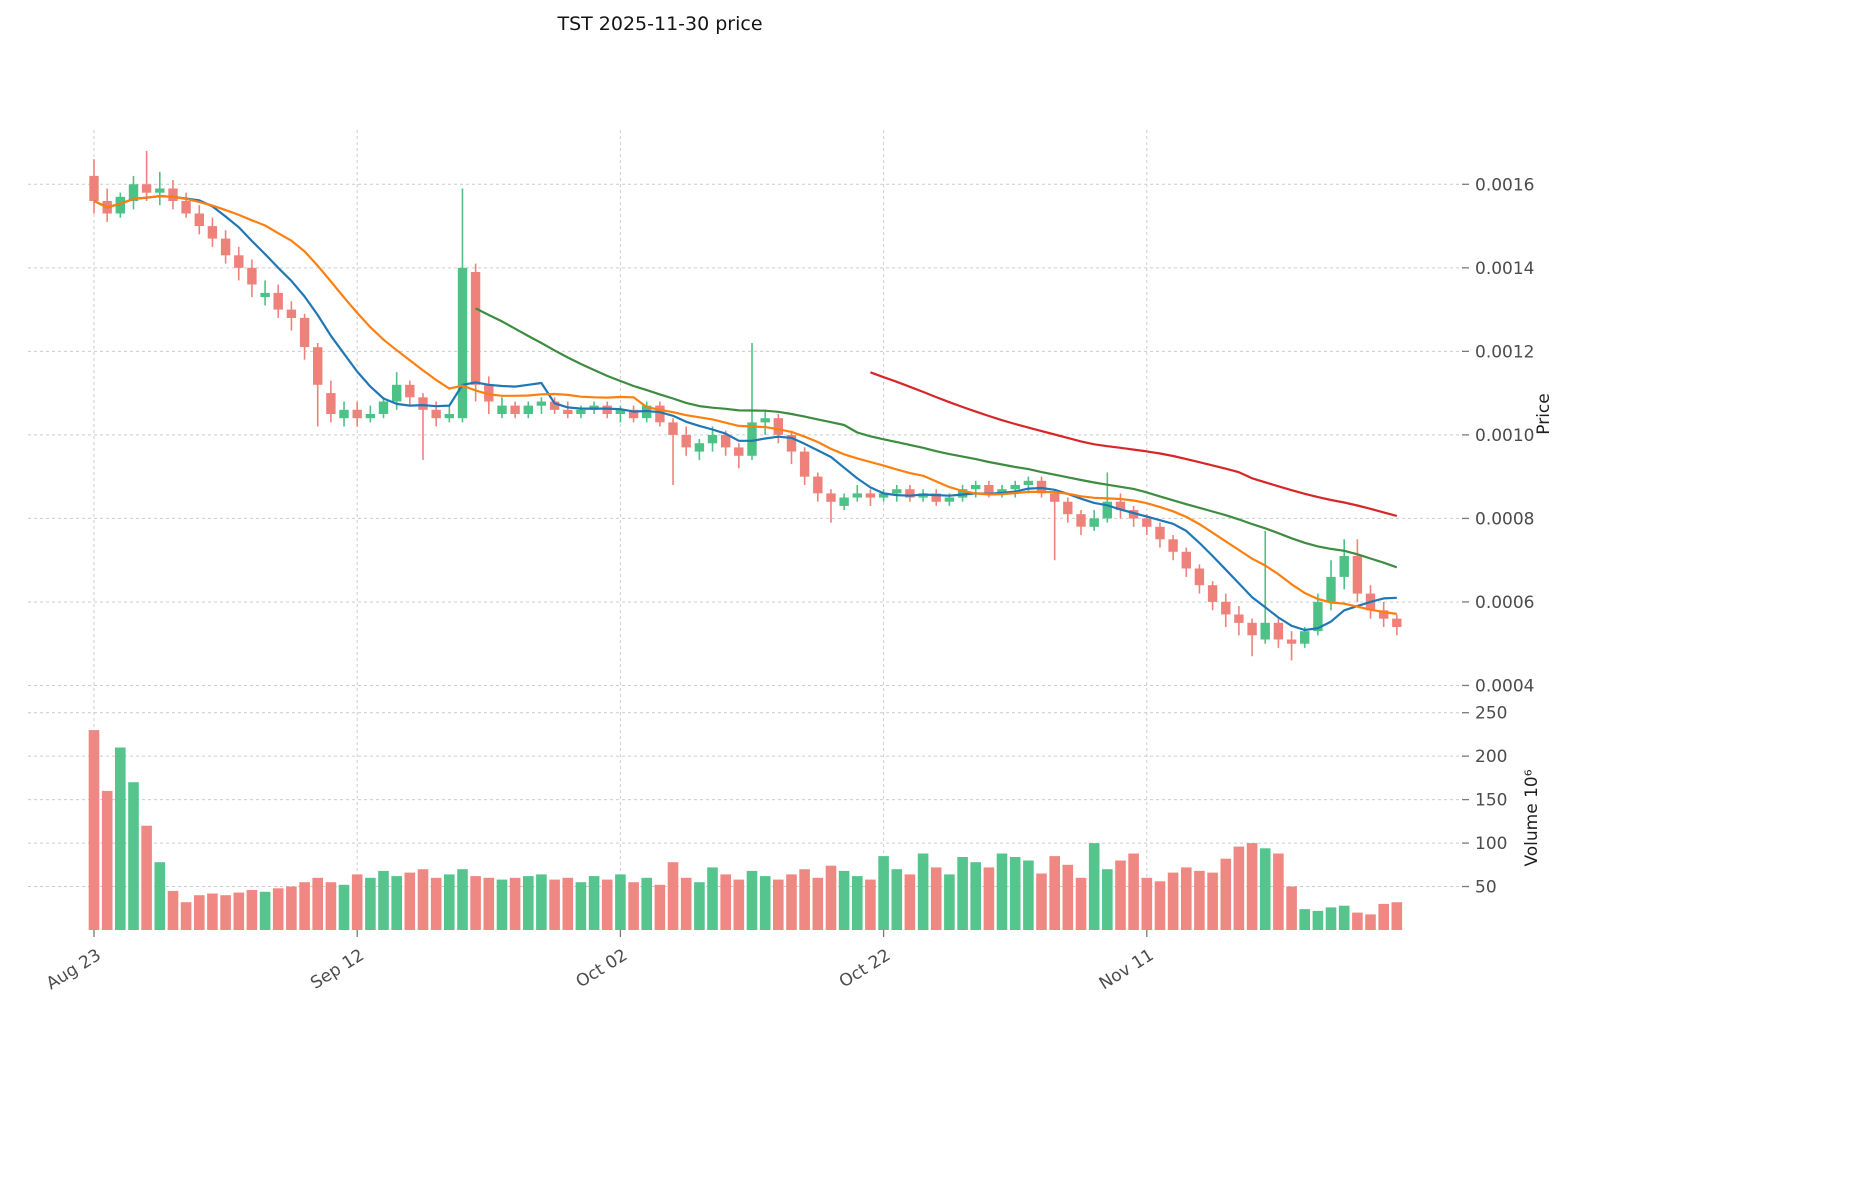 Image resolution: width=1873 pixels, height=1202 pixels. What do you see at coordinates (337, 969) in the screenshot?
I see `x-tick-label: Sep 12` at bounding box center [337, 969].